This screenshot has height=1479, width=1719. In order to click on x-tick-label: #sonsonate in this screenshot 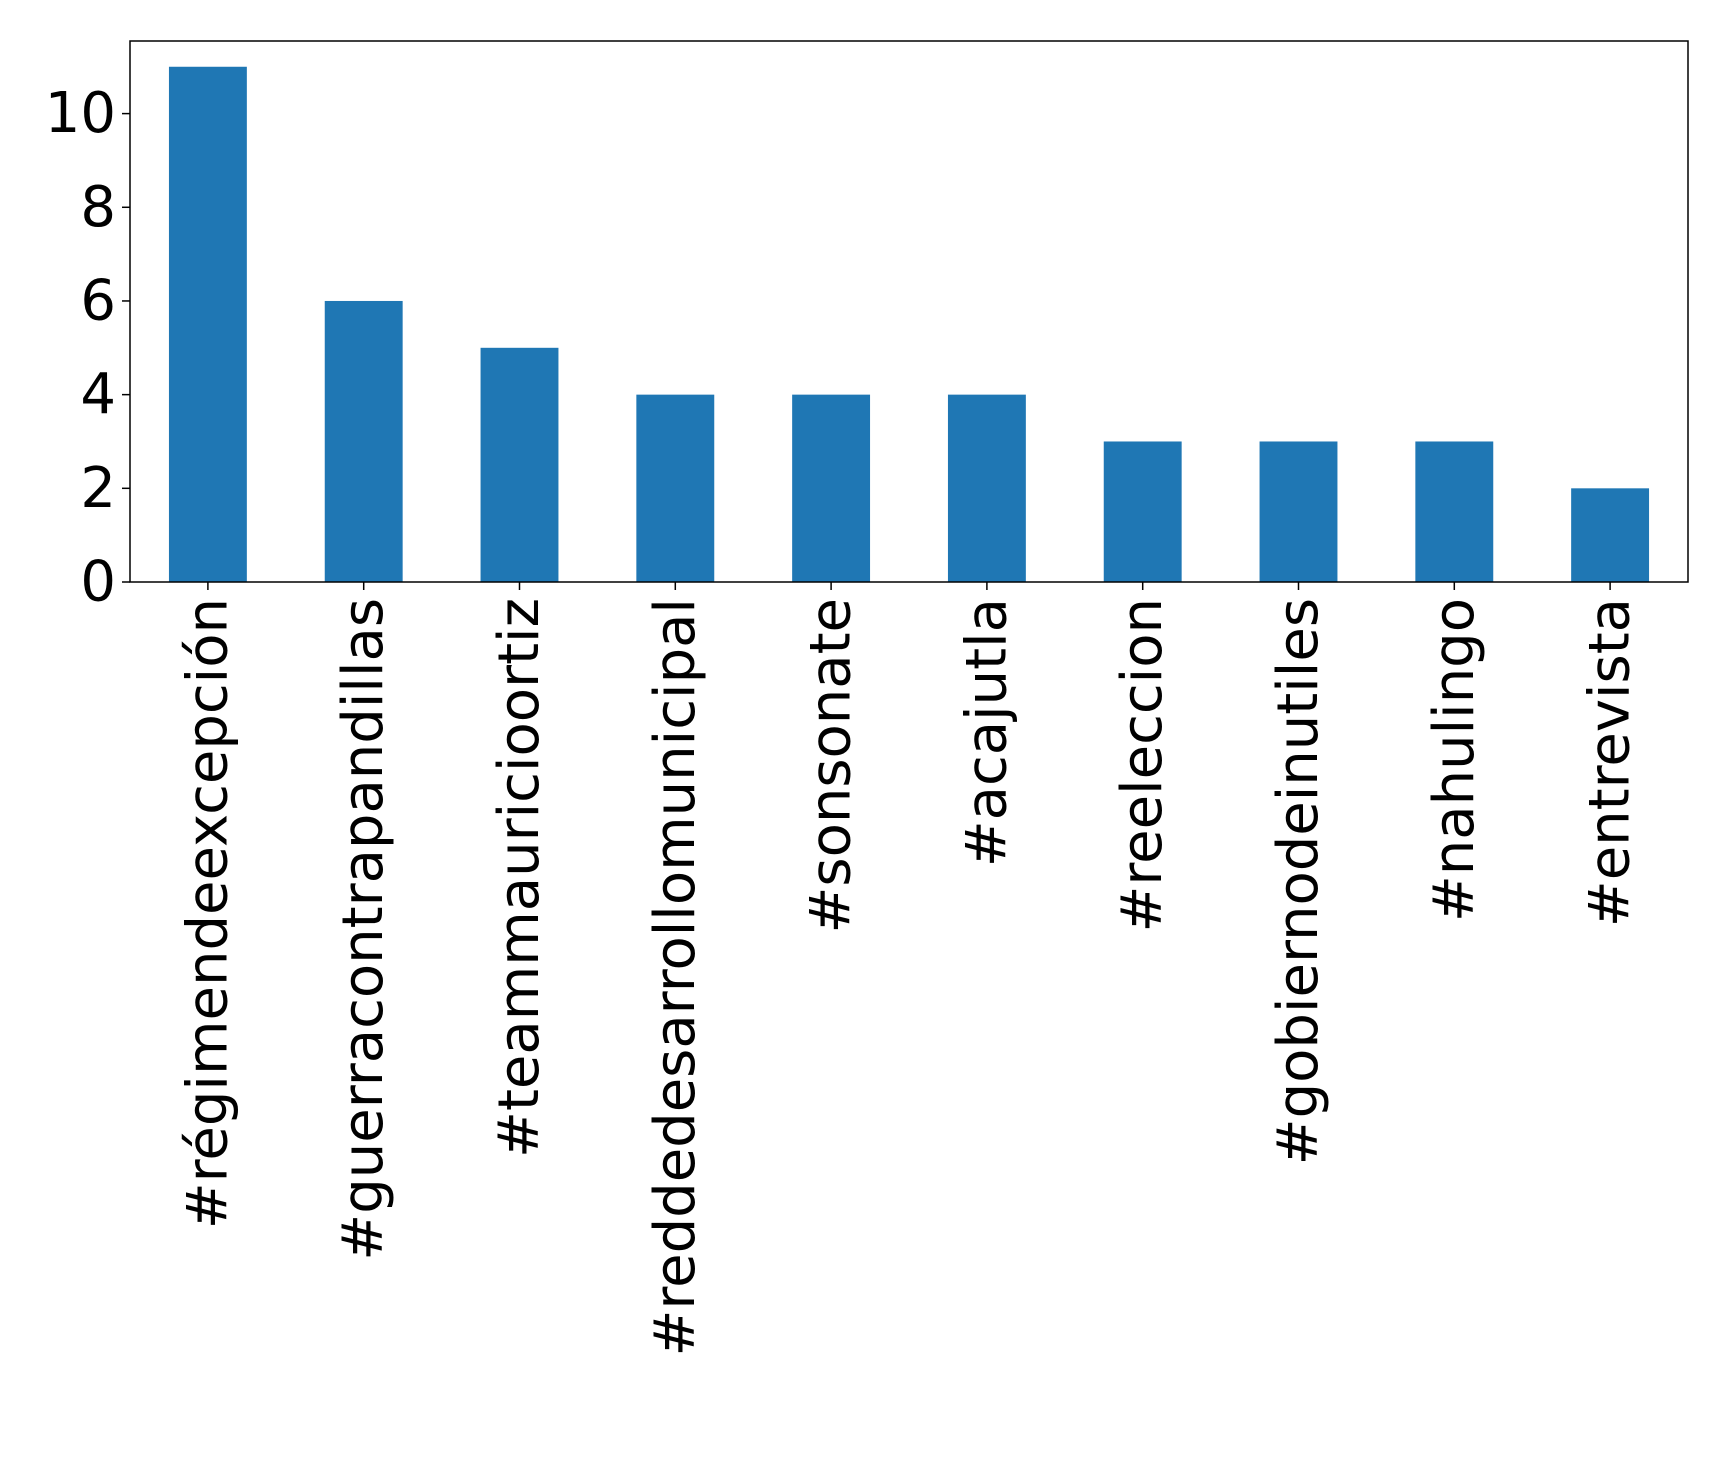, I will do `click(831, 766)`.